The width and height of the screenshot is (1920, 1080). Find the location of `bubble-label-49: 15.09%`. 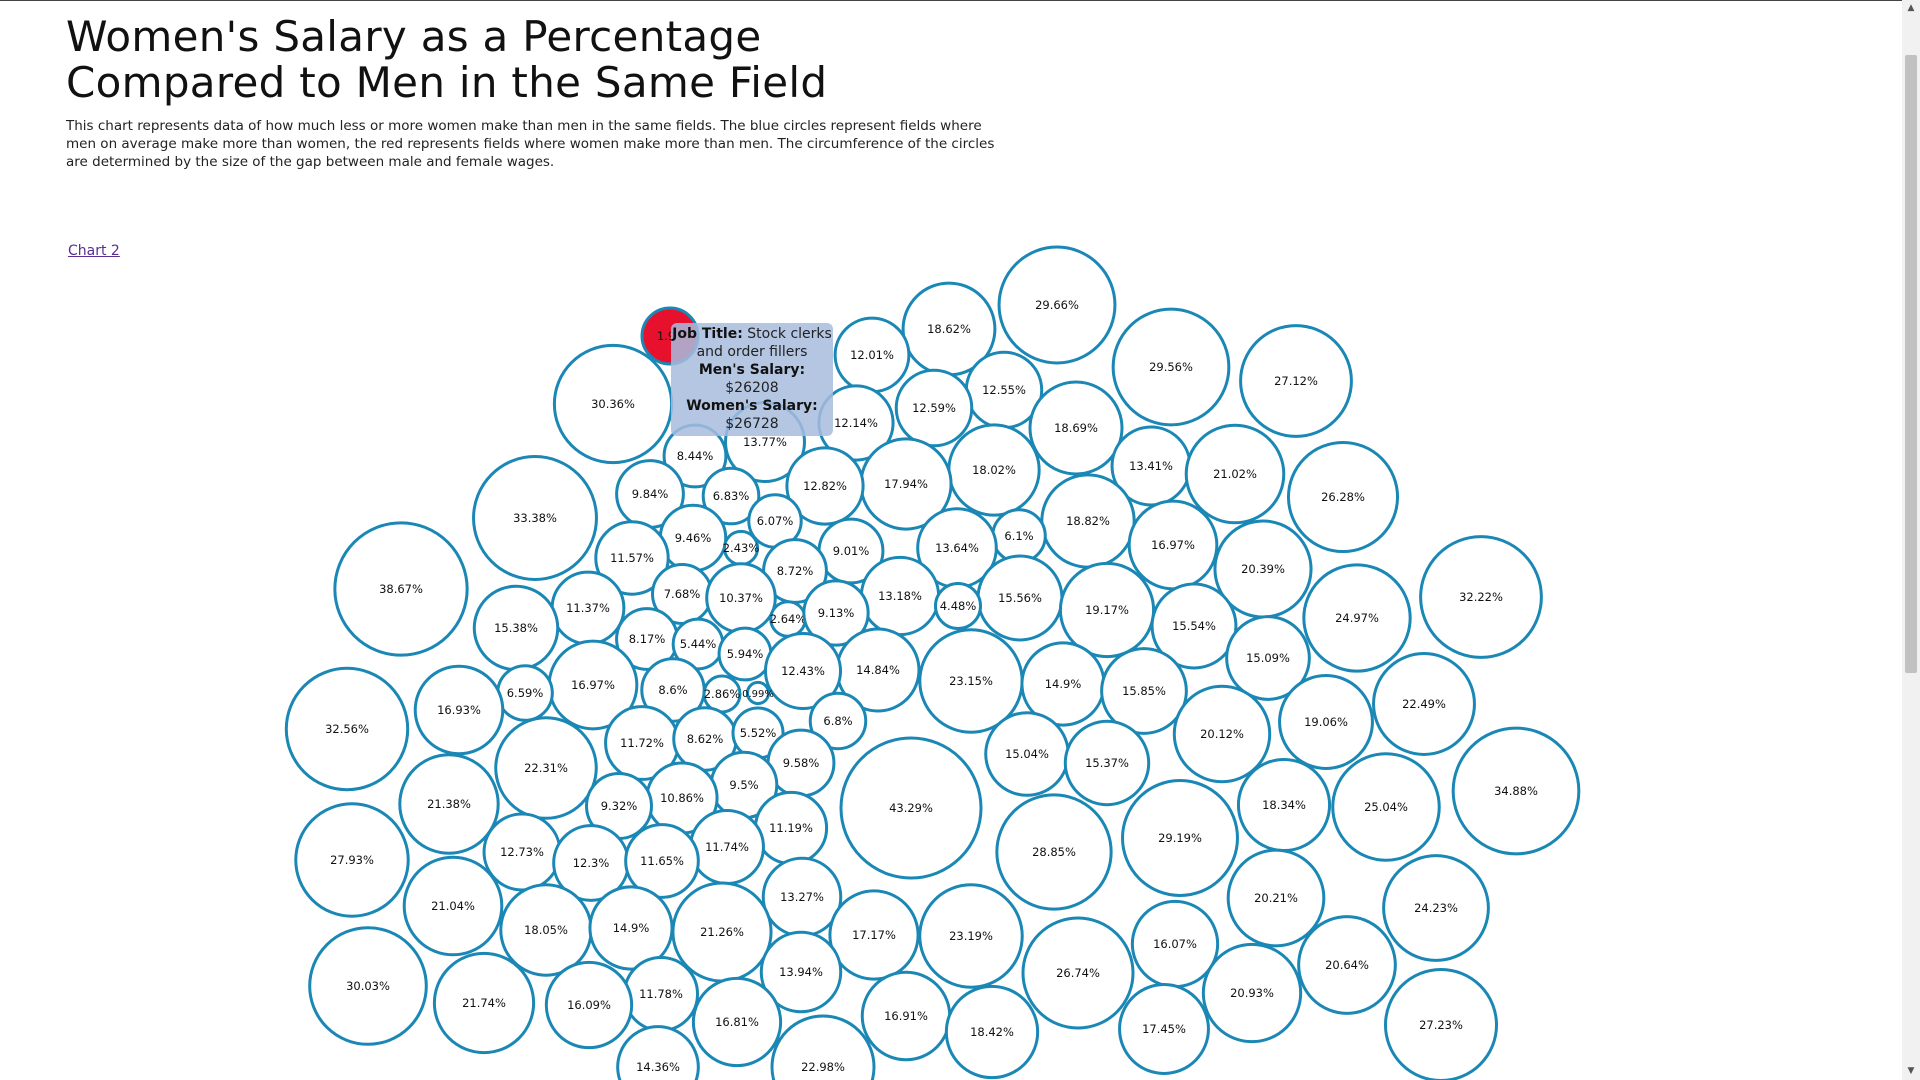

bubble-label-49: 15.09% is located at coordinates (1268, 658).